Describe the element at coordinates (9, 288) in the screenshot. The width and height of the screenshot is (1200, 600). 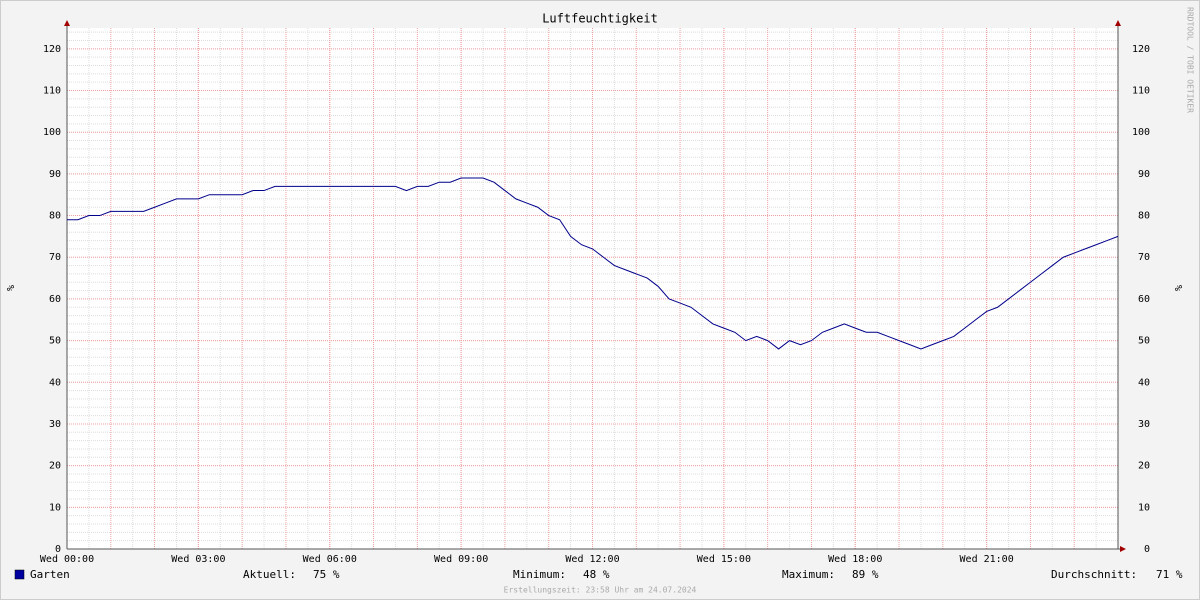
I see `y-axis-label: %` at that location.